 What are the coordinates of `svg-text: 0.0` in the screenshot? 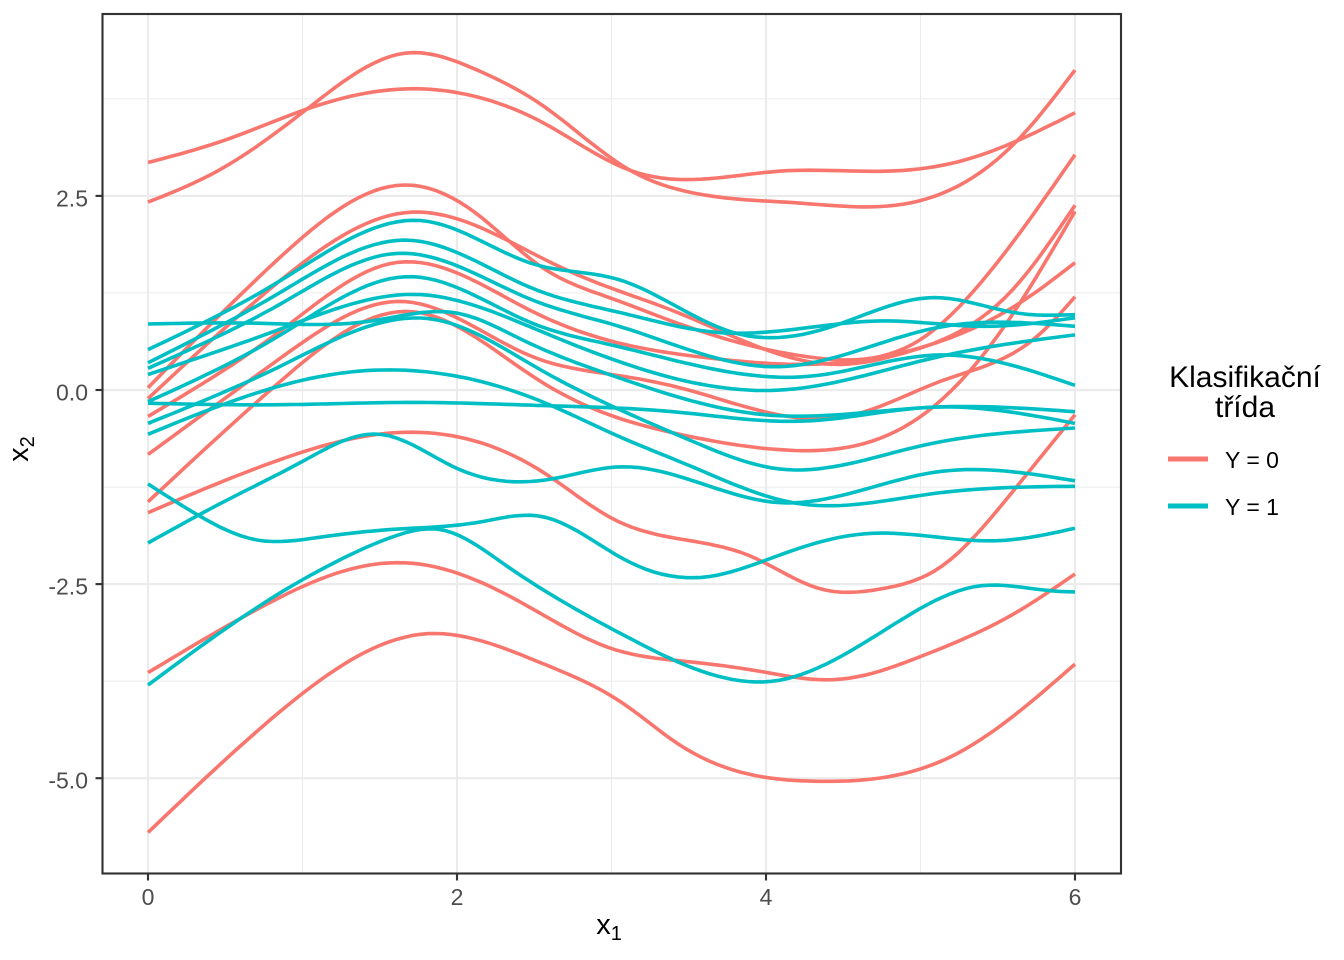 It's located at (72, 393).